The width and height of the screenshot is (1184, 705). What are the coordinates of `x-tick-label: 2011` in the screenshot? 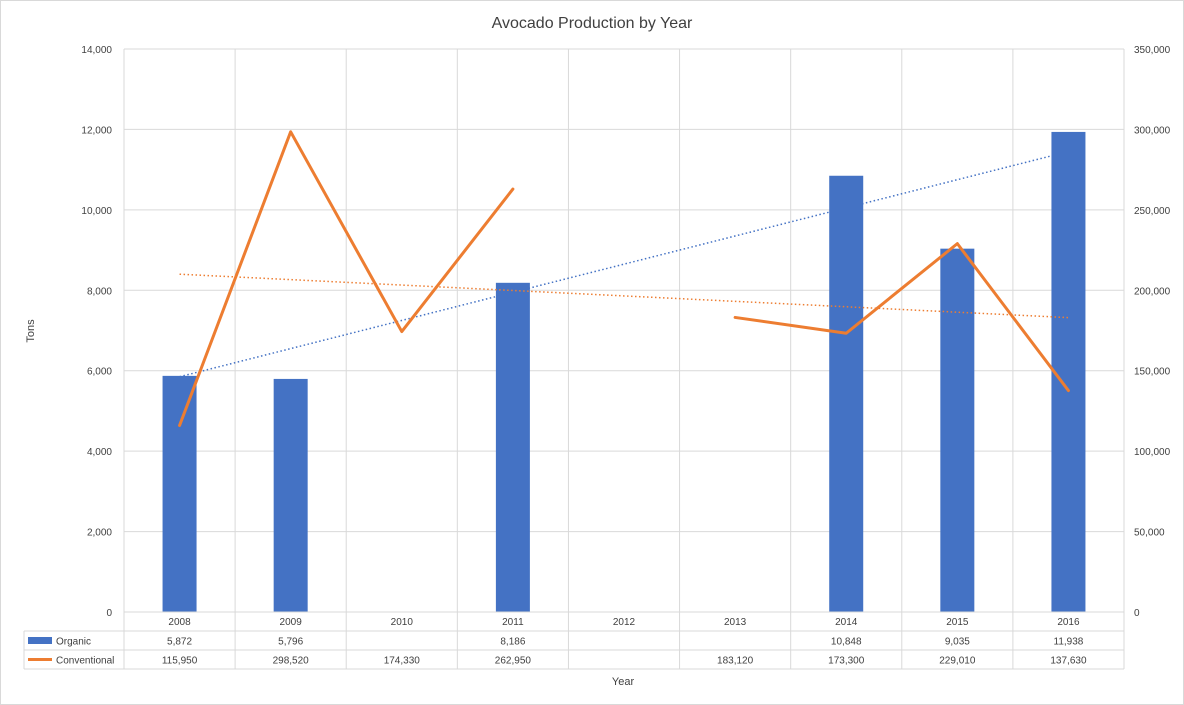 It's located at (513, 622).